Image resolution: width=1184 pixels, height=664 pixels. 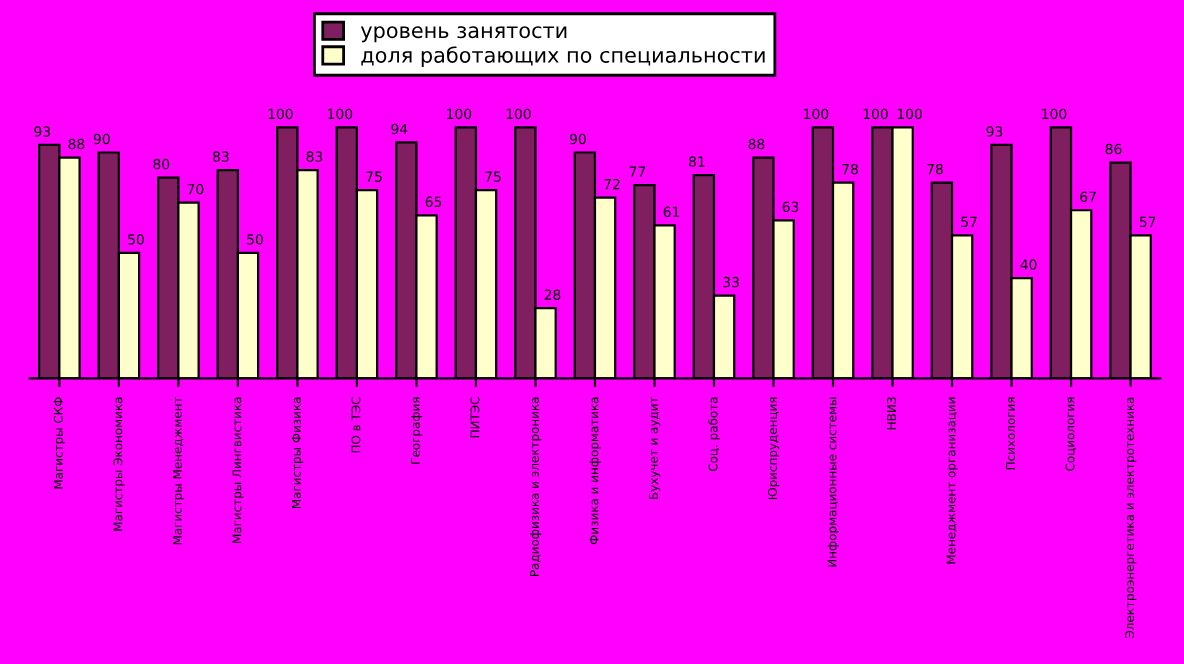 I want to click on legend-label: доля работающих по специальности, so click(x=563, y=56).